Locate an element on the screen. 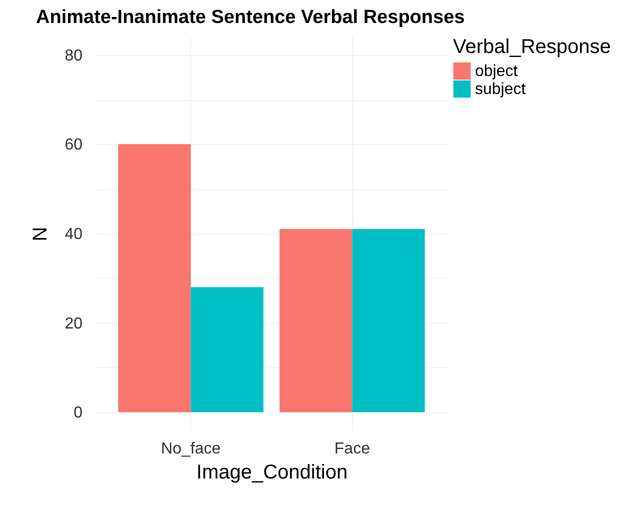 Image resolution: width=632 pixels, height=508 pixels. chart-title: Animate-Inanimate Sentence Verbal Responses is located at coordinates (250, 17).